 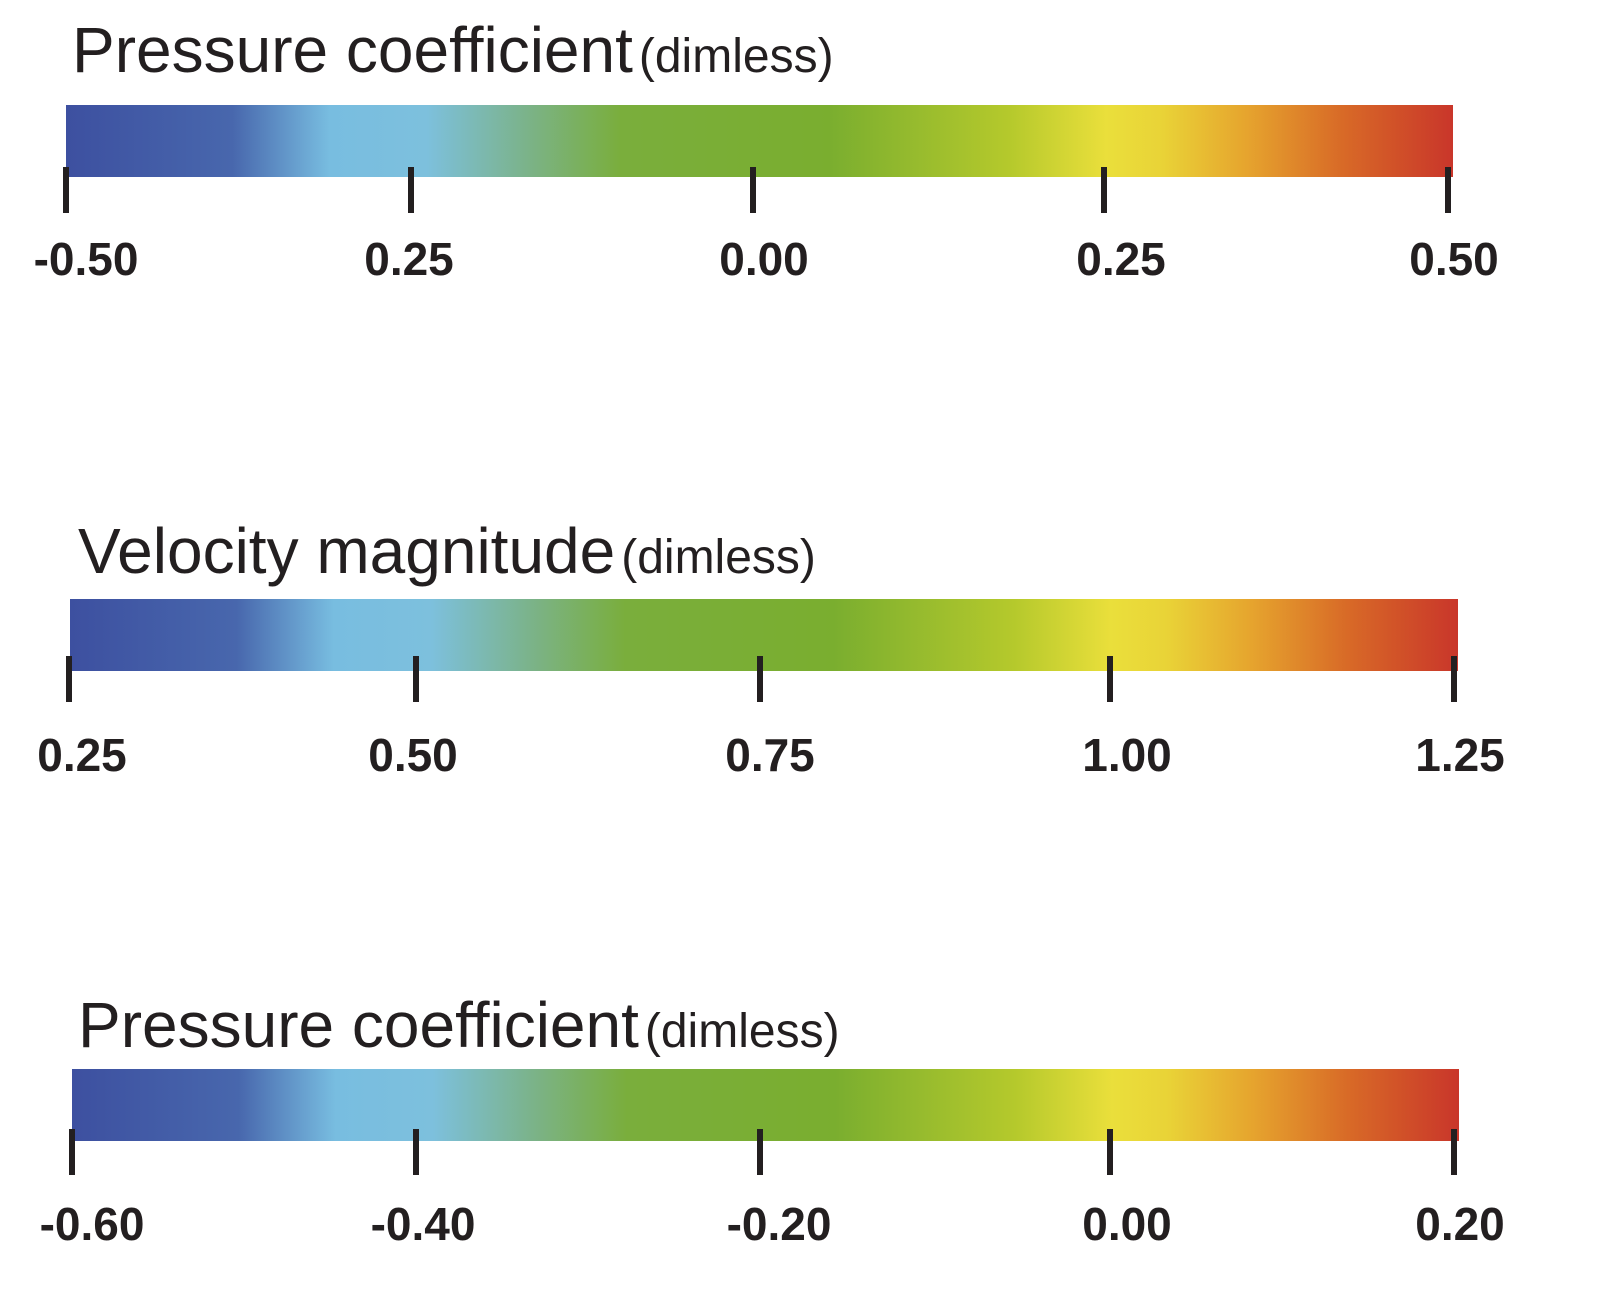 I want to click on tick-label: -0.60, so click(x=92, y=1224).